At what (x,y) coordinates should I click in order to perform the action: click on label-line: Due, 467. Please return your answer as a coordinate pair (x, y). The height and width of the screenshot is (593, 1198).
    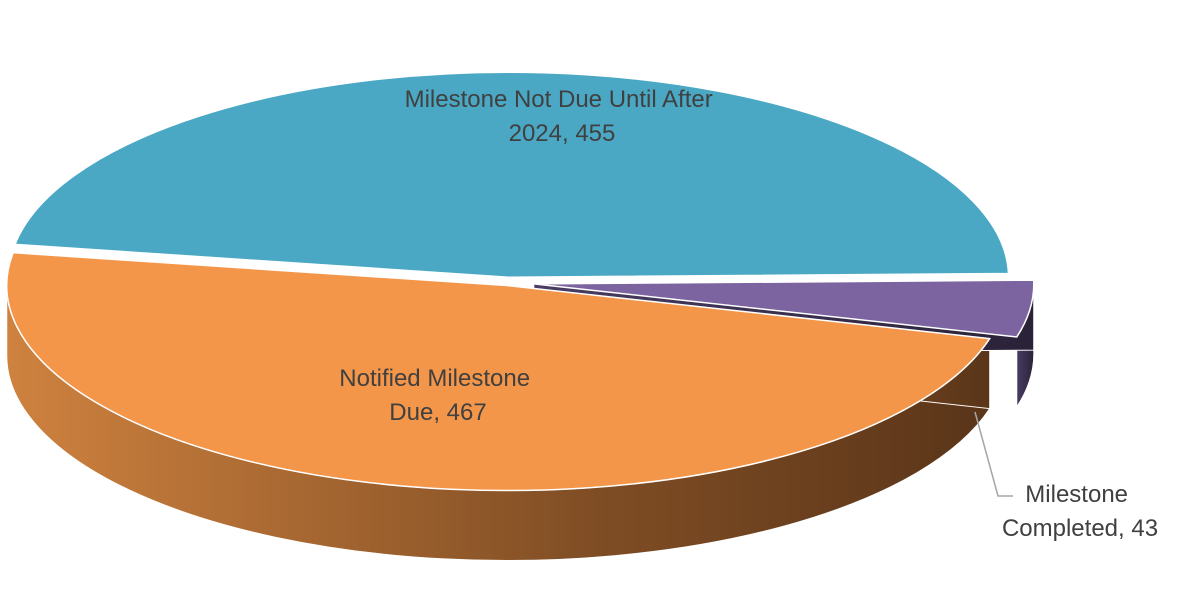
    Looking at the image, I should click on (437, 412).